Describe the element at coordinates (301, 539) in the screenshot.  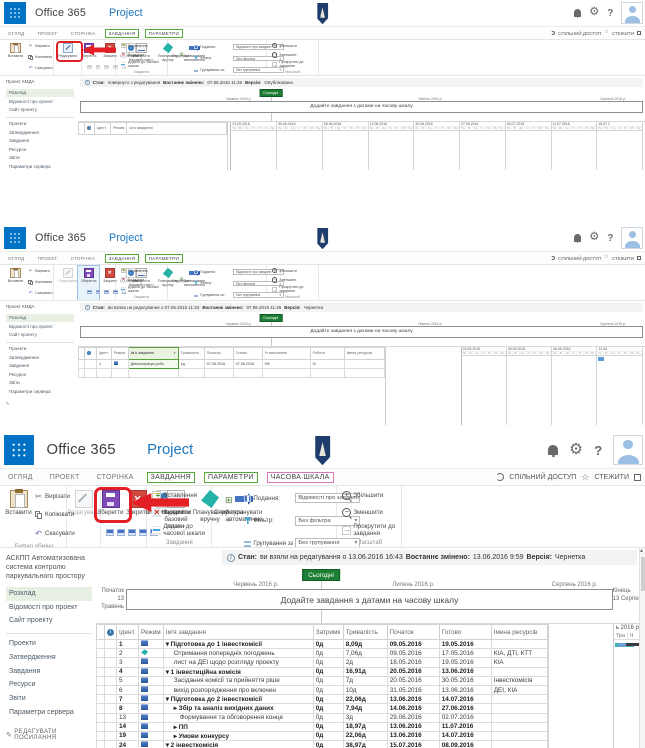
I see `ribbon-button: Групування за: Без групування` at that location.